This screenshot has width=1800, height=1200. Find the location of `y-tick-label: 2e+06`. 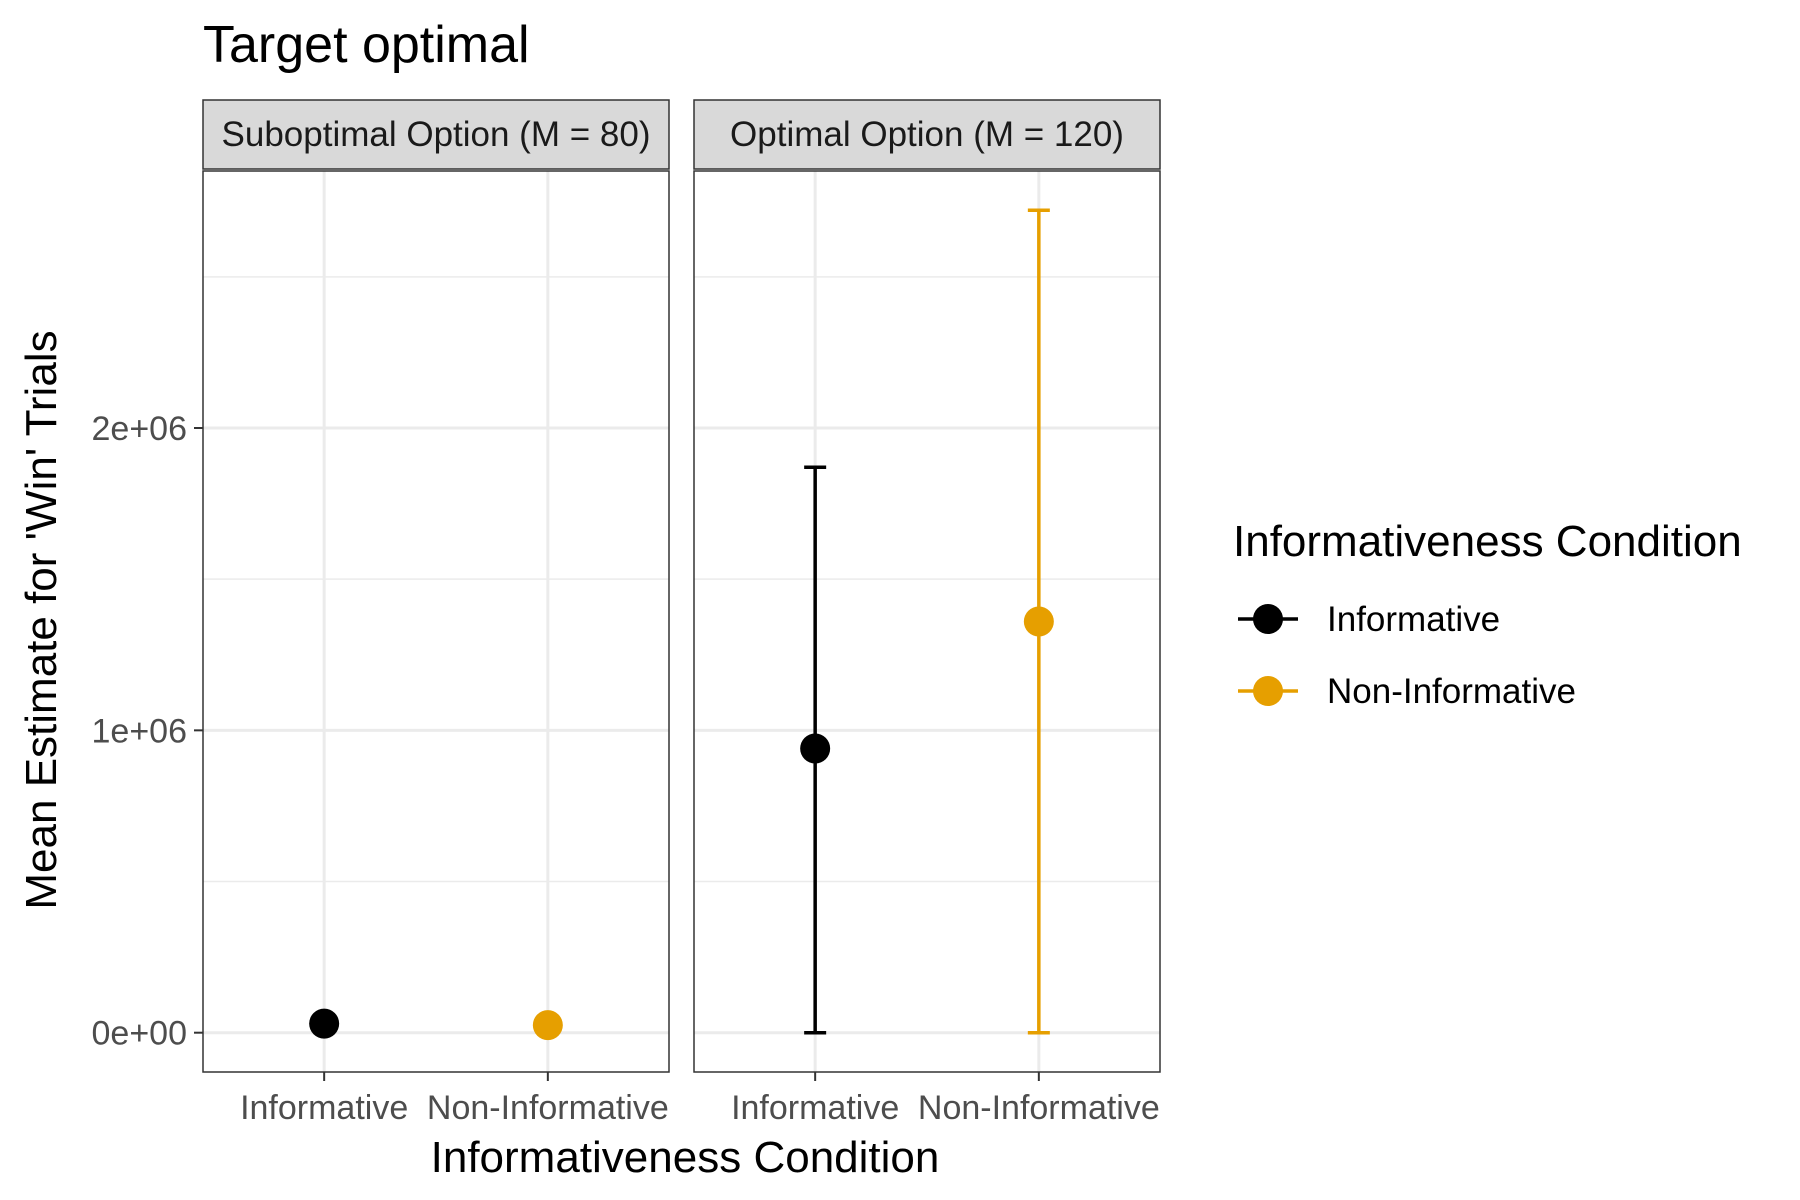

y-tick-label: 2e+06 is located at coordinates (140, 429).